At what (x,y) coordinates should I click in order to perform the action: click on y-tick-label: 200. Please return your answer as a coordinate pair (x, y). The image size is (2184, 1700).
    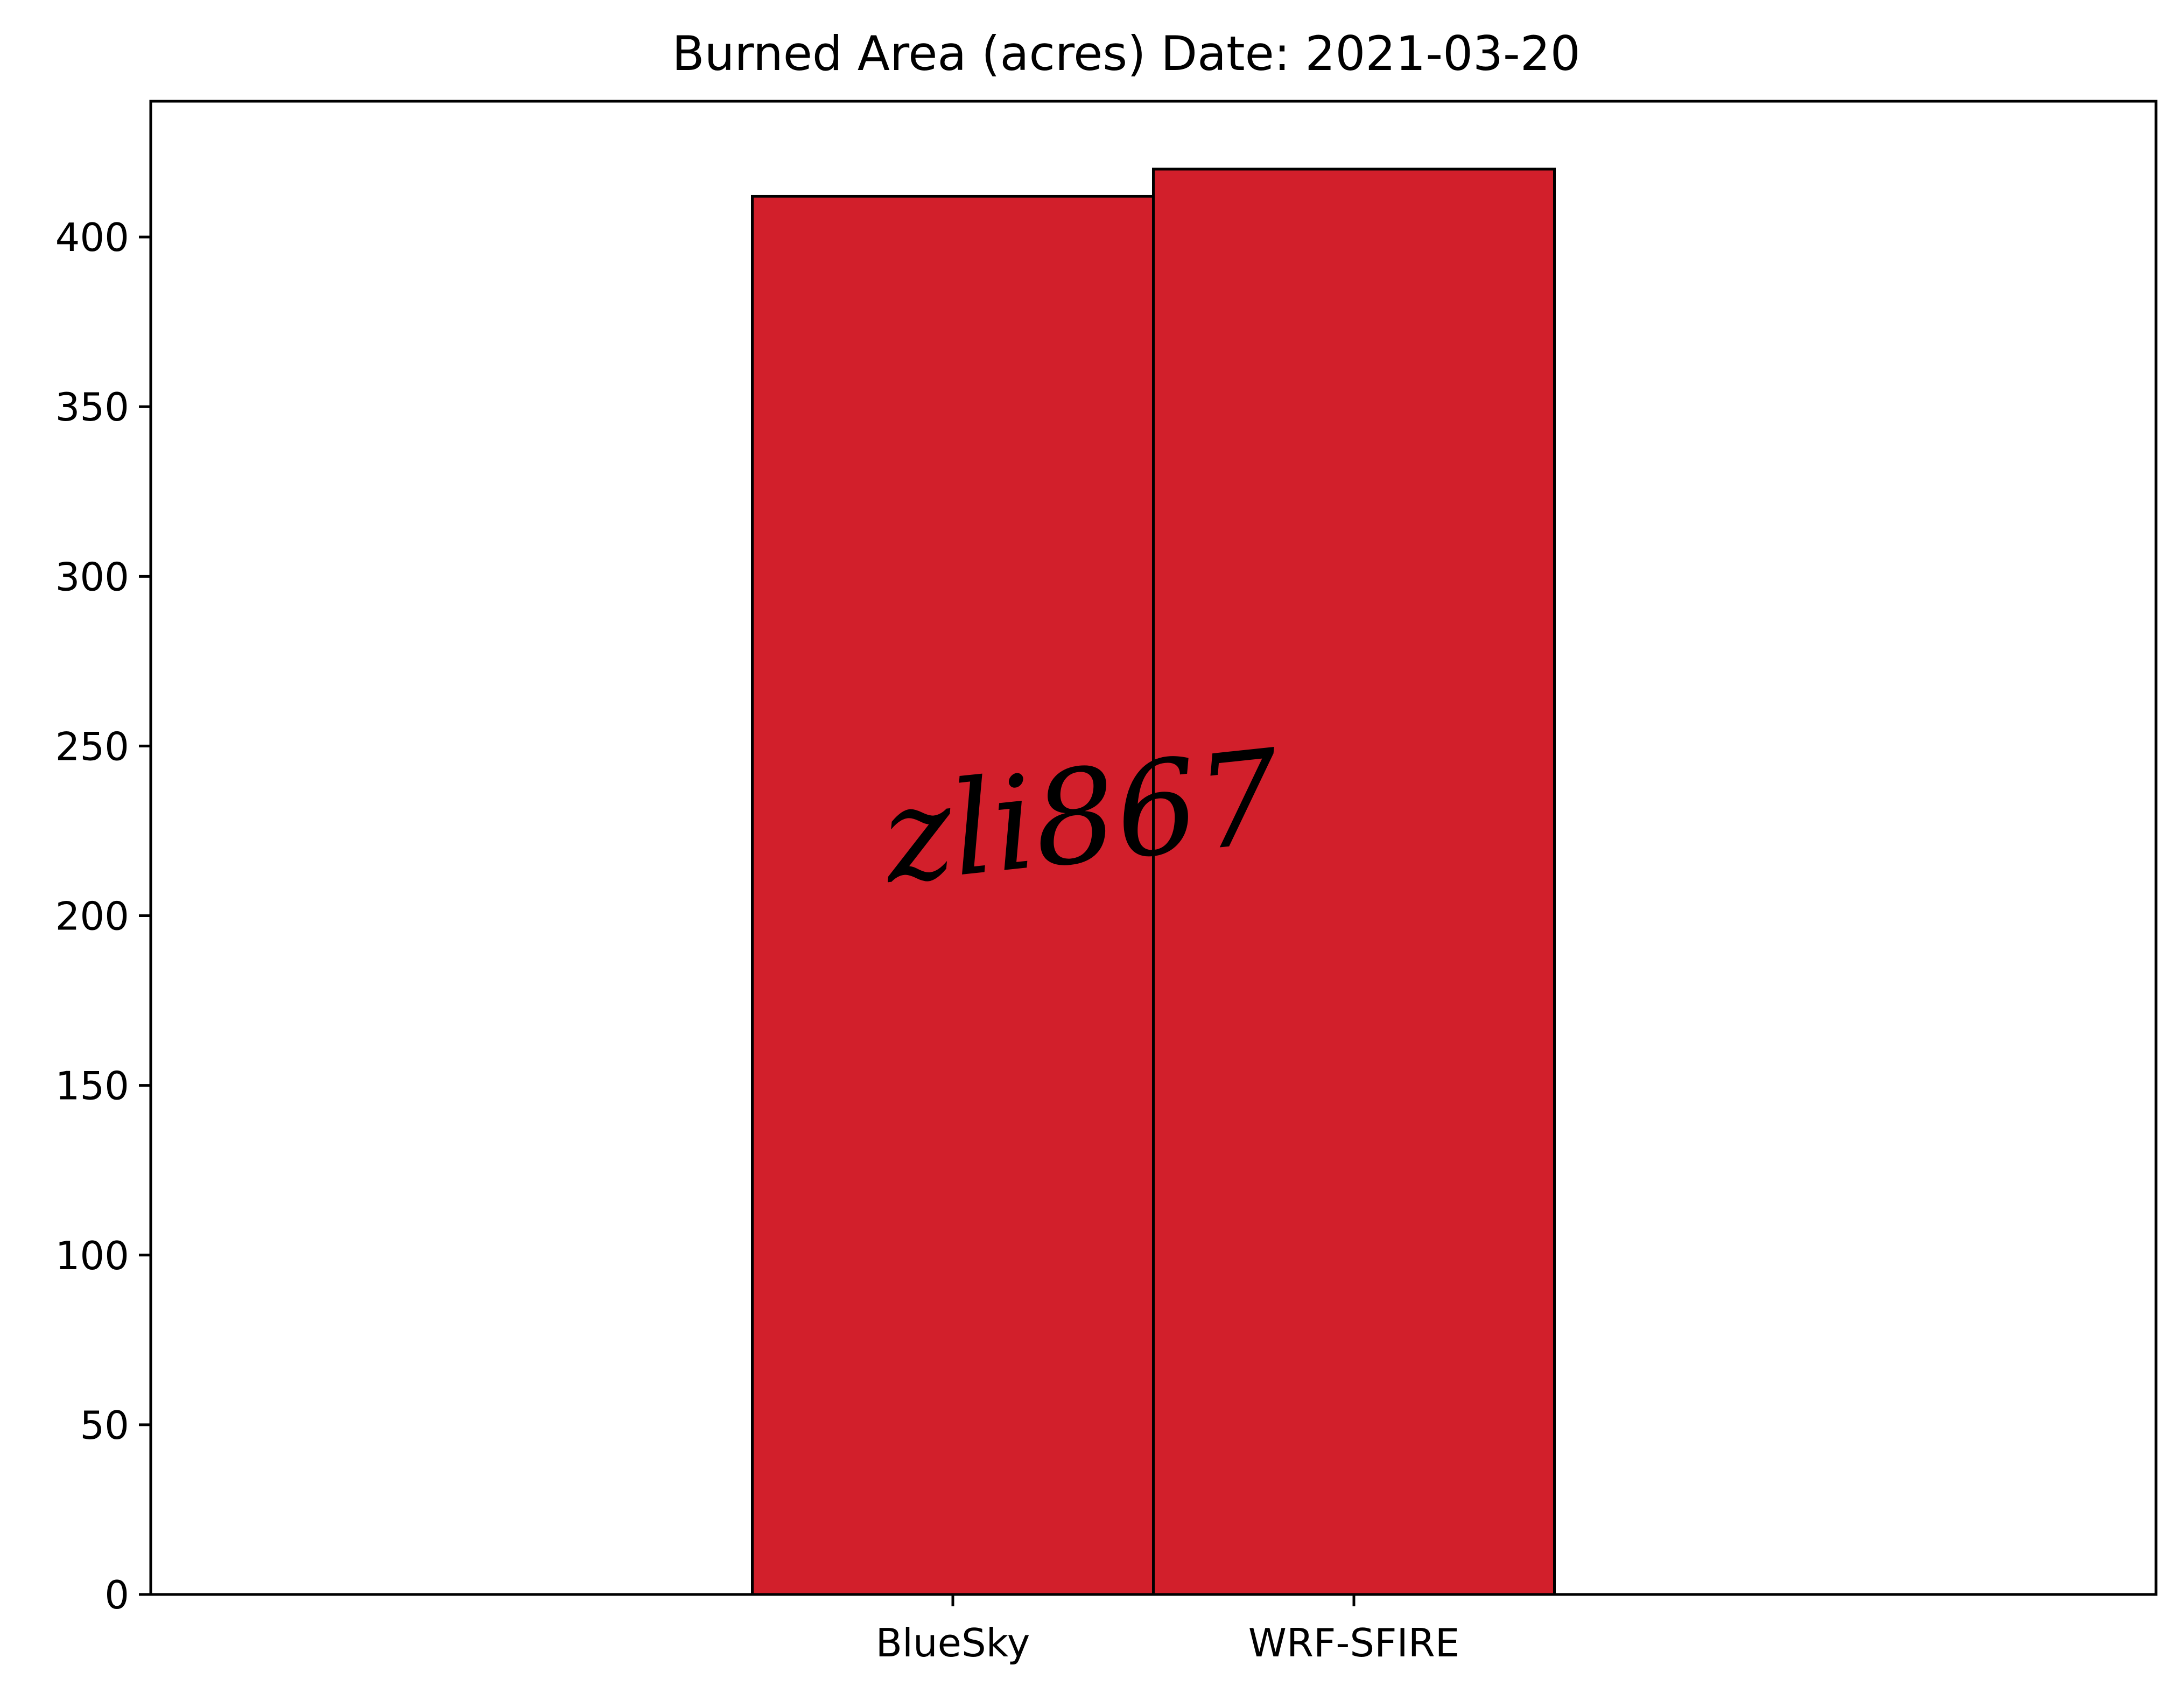
    Looking at the image, I should click on (92, 917).